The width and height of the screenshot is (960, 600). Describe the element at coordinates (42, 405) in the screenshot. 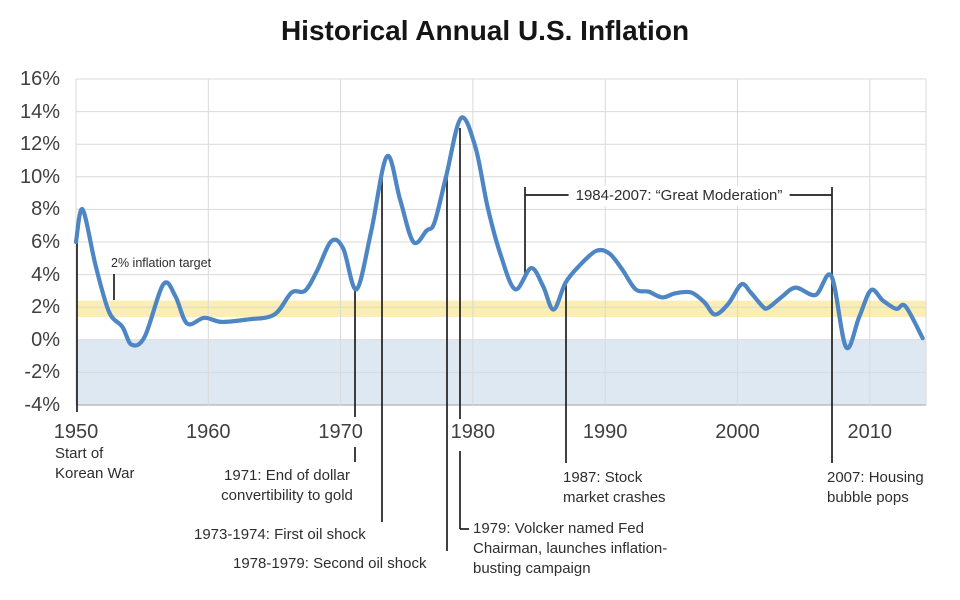

I see `y-tick--4%: -4%` at that location.